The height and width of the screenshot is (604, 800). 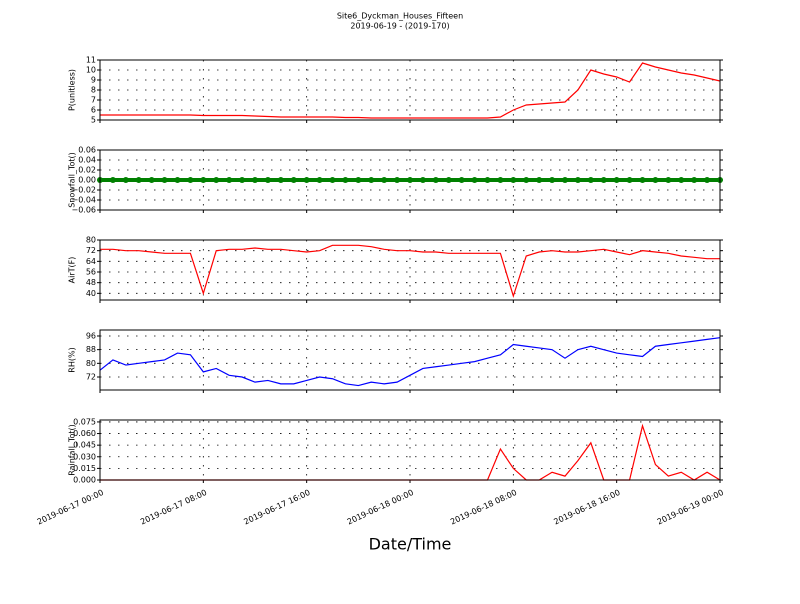 I want to click on y-tick-label: 5, so click(x=93, y=120).